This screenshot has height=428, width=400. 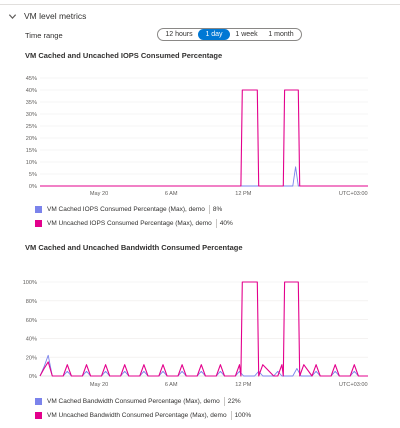 What do you see at coordinates (200, 4) in the screenshot?
I see `top-divider` at bounding box center [200, 4].